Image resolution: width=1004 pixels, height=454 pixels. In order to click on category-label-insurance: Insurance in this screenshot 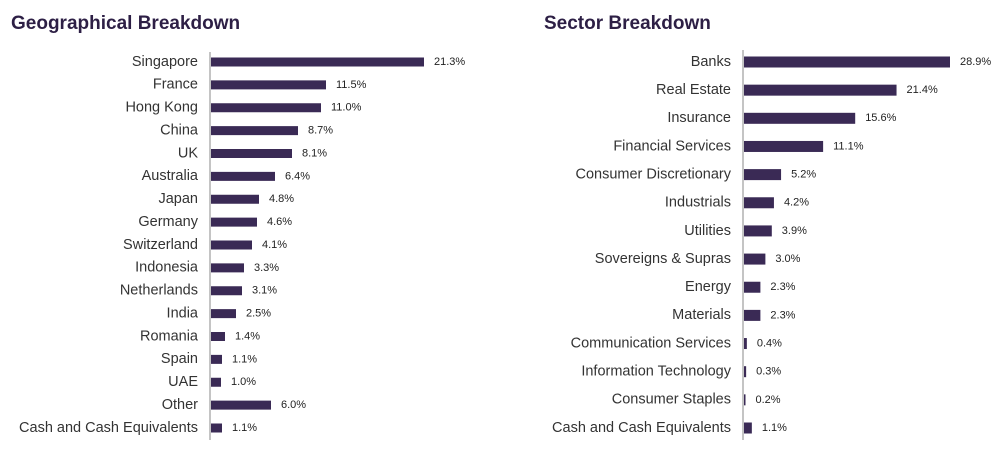, I will do `click(699, 118)`.